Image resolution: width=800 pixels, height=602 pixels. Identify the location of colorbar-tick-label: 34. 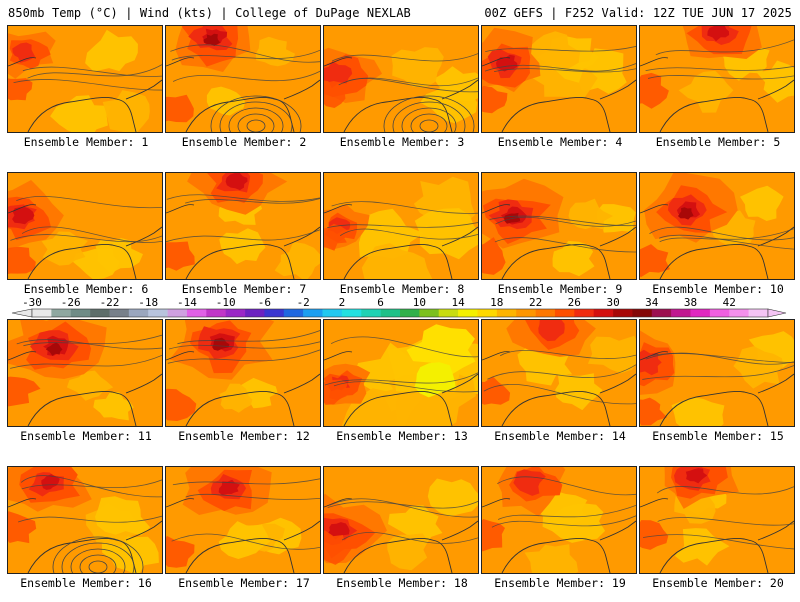
(652, 302).